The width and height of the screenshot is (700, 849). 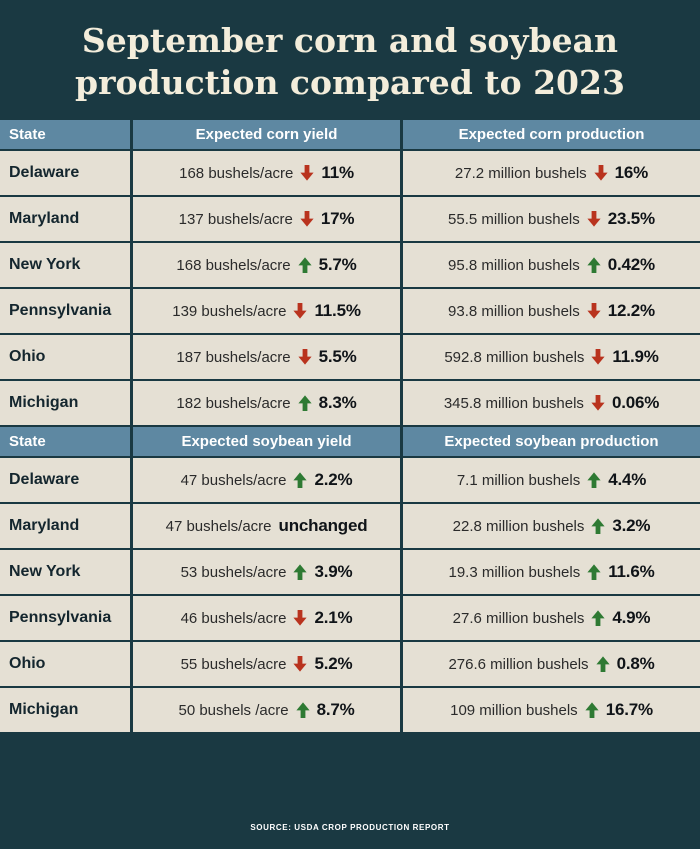 What do you see at coordinates (27, 134) in the screenshot?
I see `corn-state-header: State` at bounding box center [27, 134].